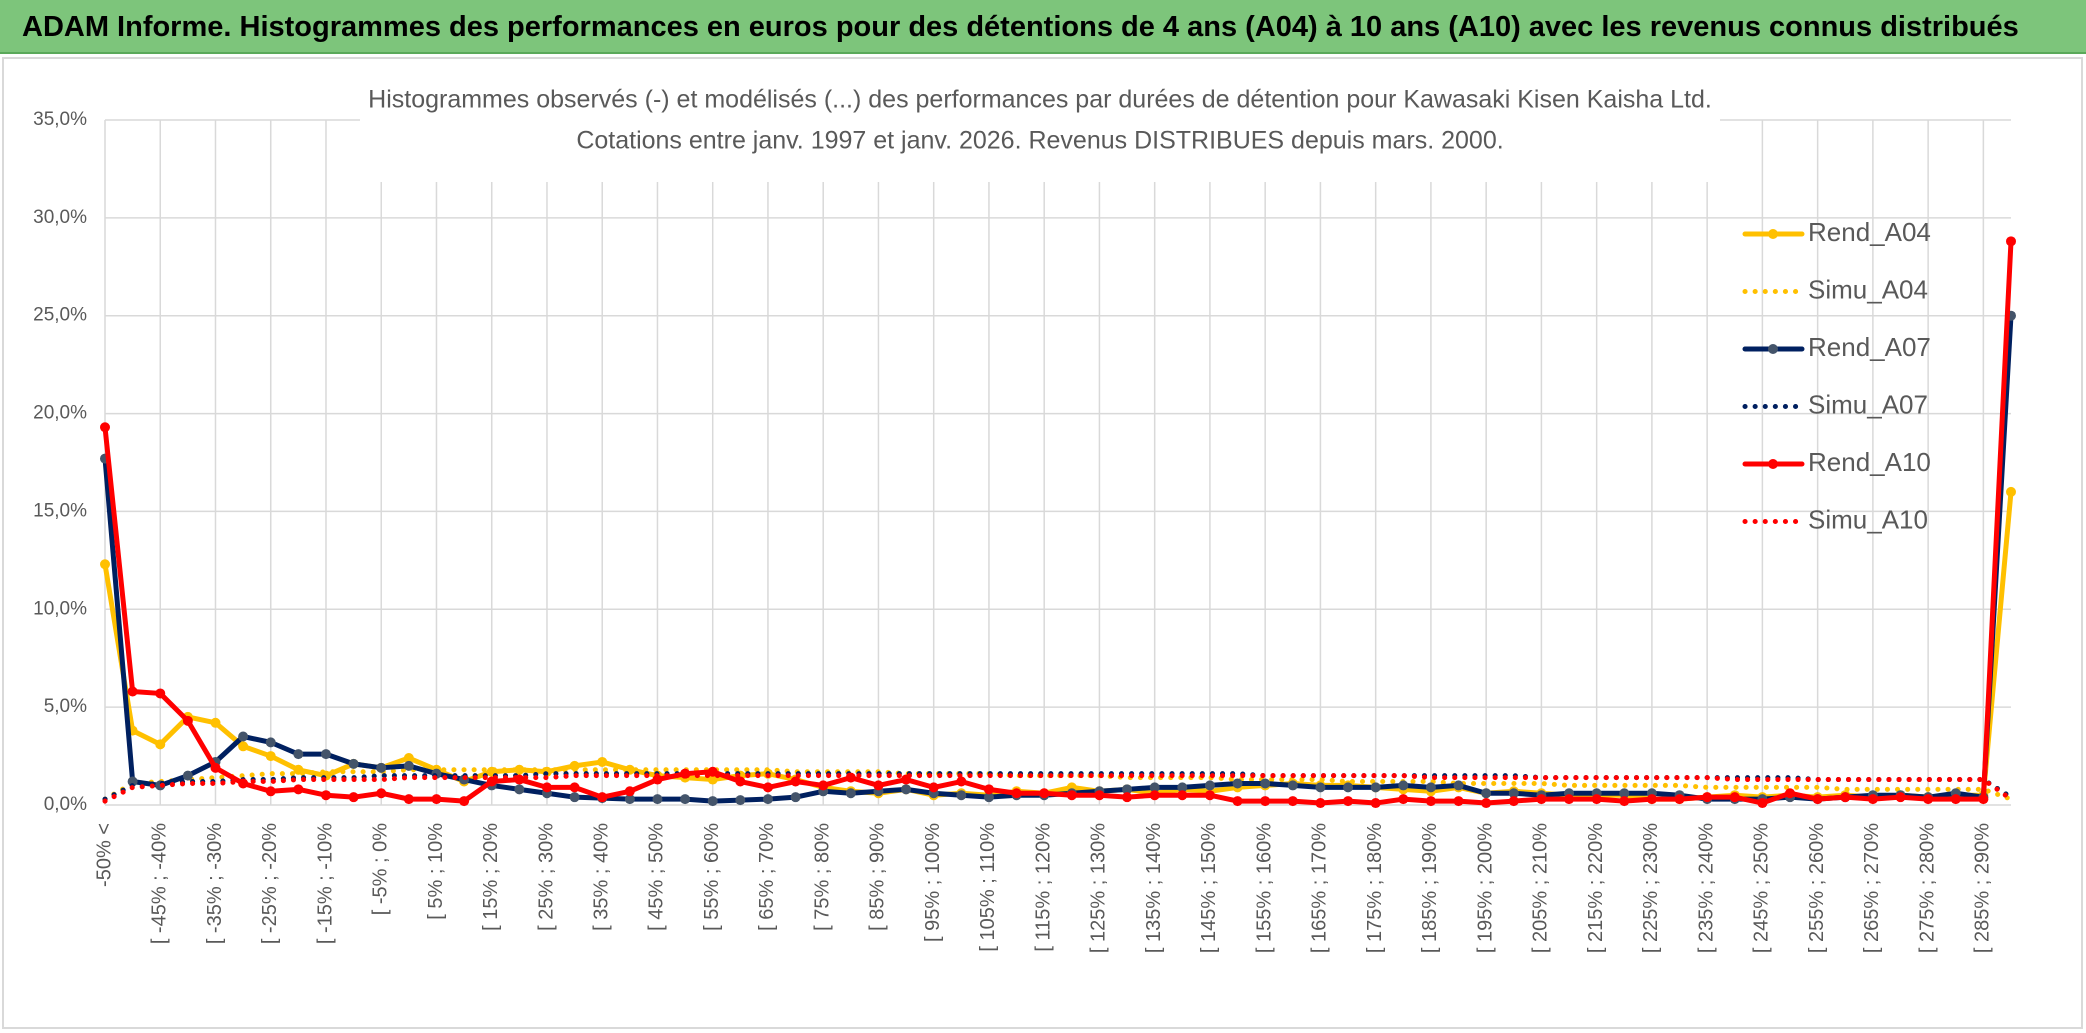 The height and width of the screenshot is (1033, 2086). Describe the element at coordinates (1485, 888) in the screenshot. I see `x-tick-label: [ 195% ; 200%` at that location.